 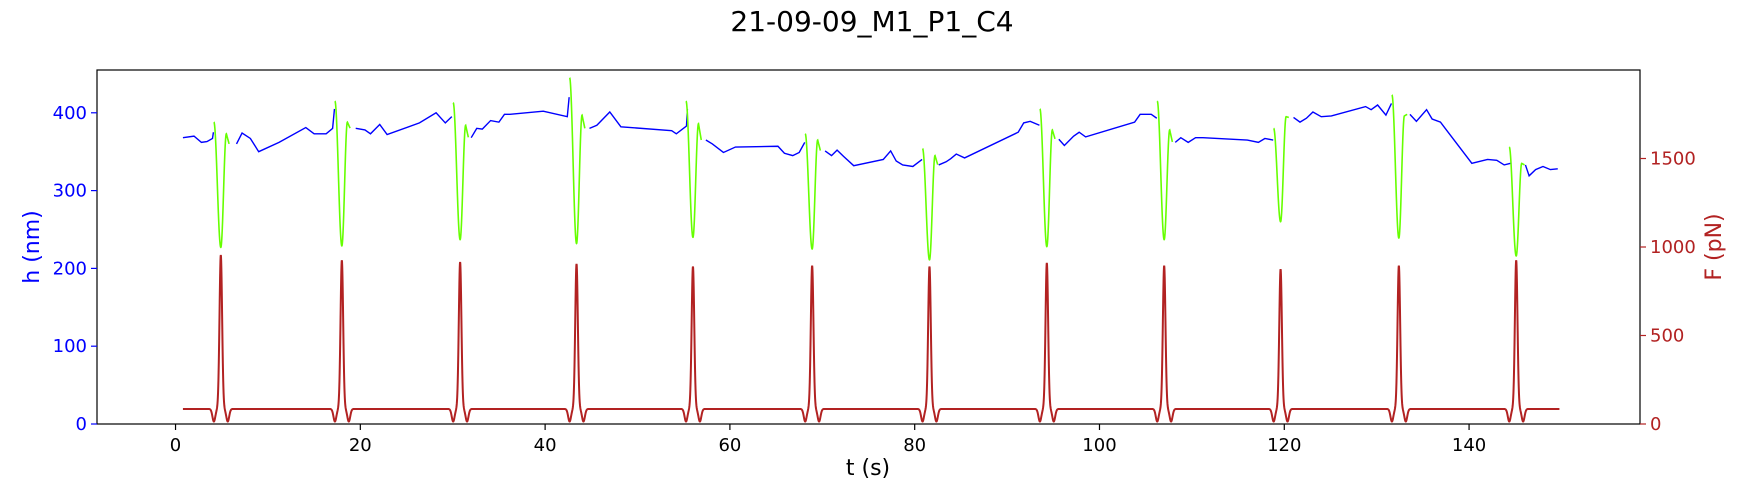 What do you see at coordinates (1667, 336) in the screenshot?
I see `y-right-tick-label: 500` at bounding box center [1667, 336].